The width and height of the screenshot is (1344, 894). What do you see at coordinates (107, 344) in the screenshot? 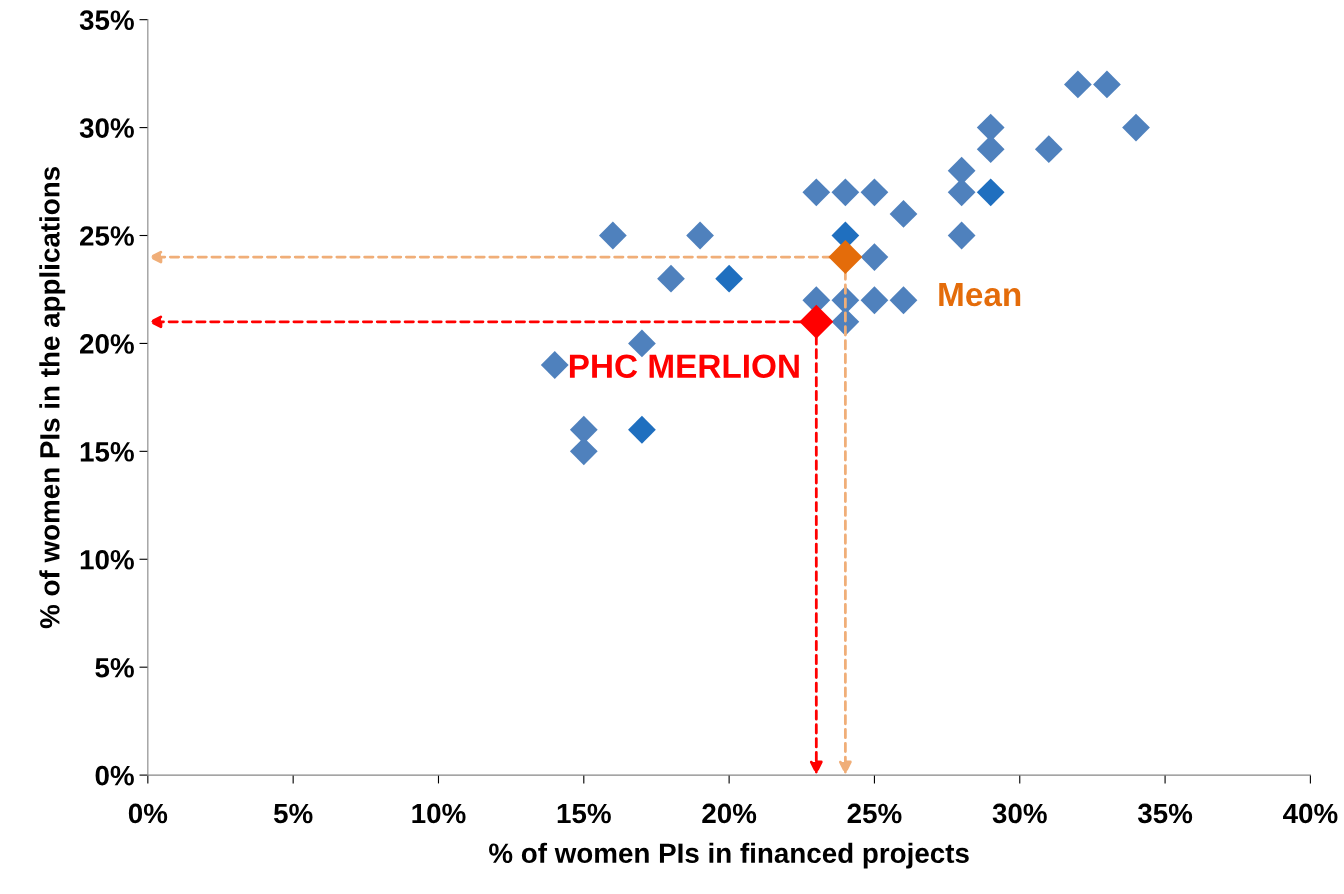
I see `y-tick-label: 20%` at bounding box center [107, 344].